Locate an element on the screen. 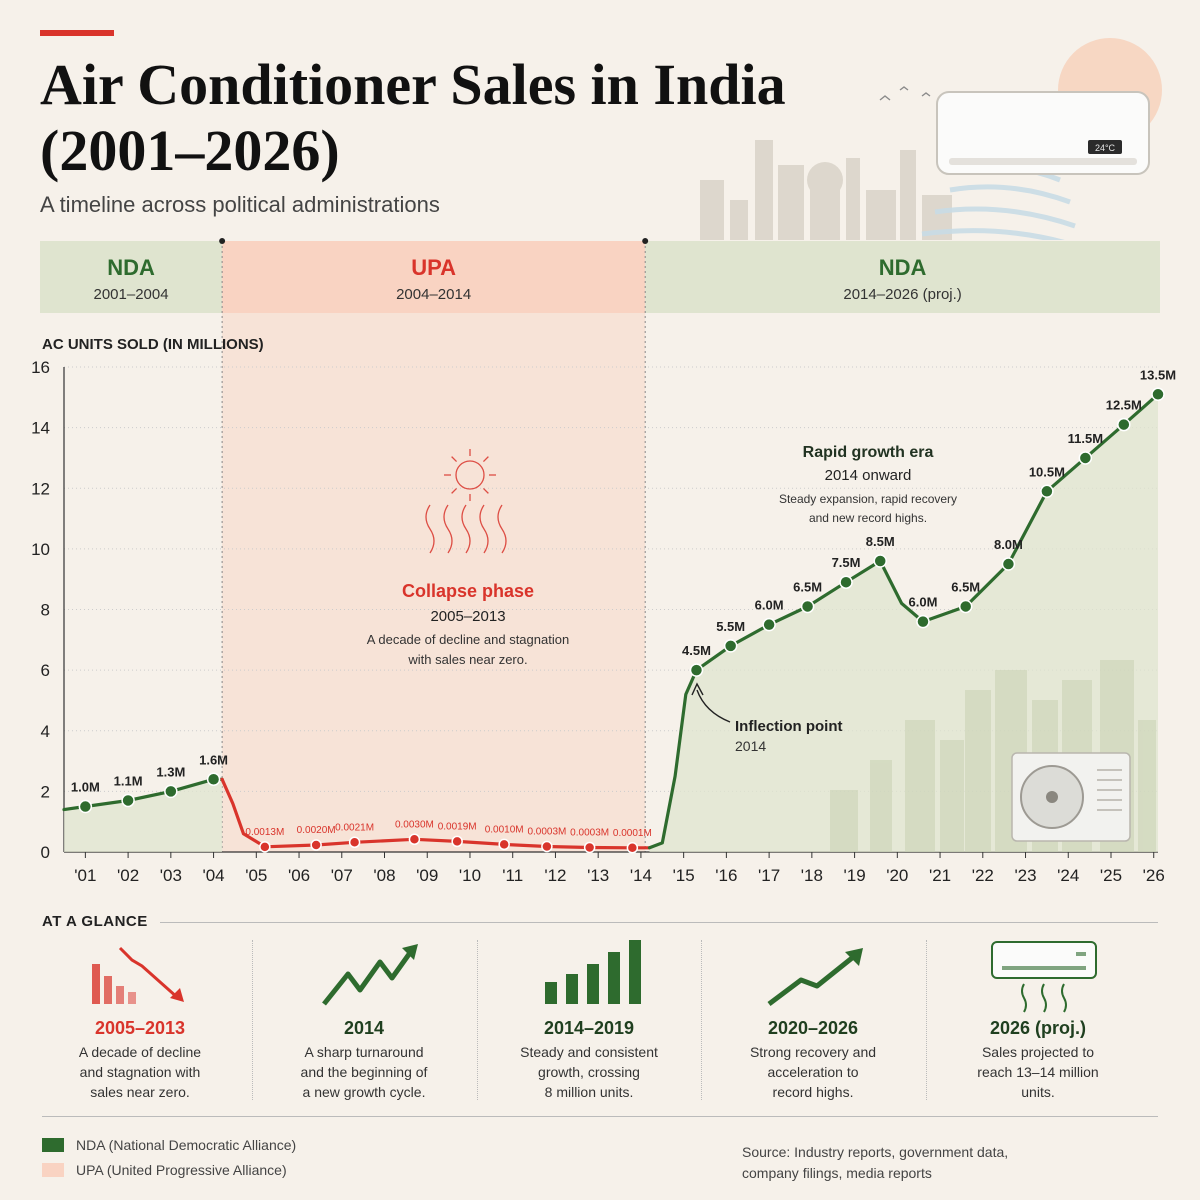  sun-core is located at coordinates (470, 475).